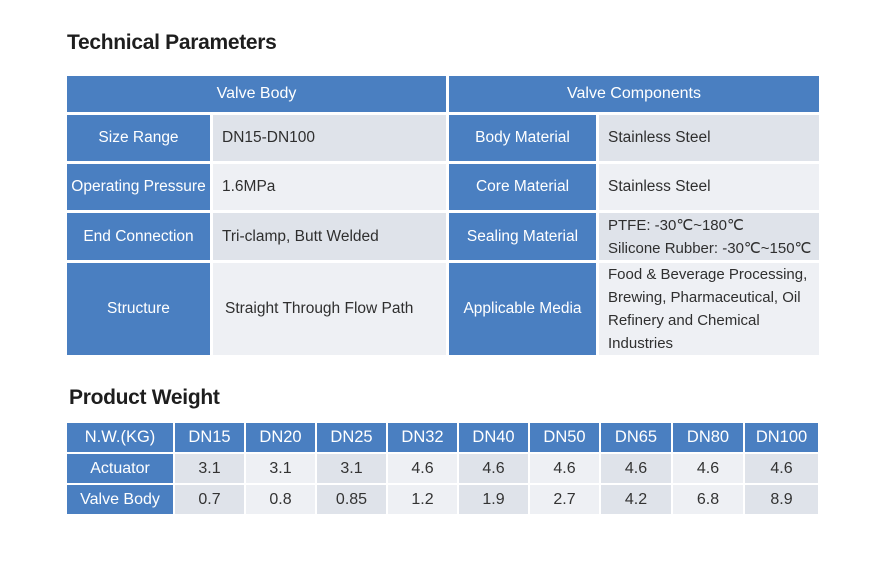 This screenshot has height=563, width=894. Describe the element at coordinates (709, 187) in the screenshot. I see `core-material-value: Stainless Steel` at that location.